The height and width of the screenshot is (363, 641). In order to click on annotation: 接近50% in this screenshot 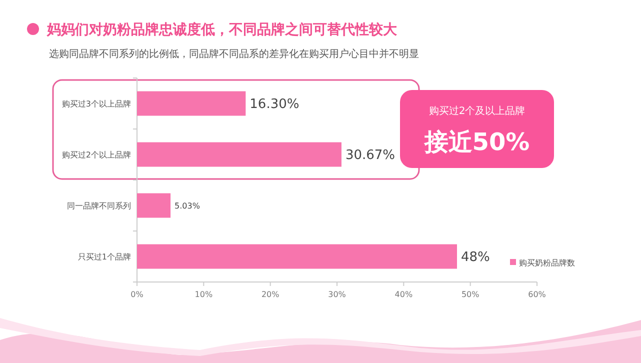, I will do `click(476, 142)`.